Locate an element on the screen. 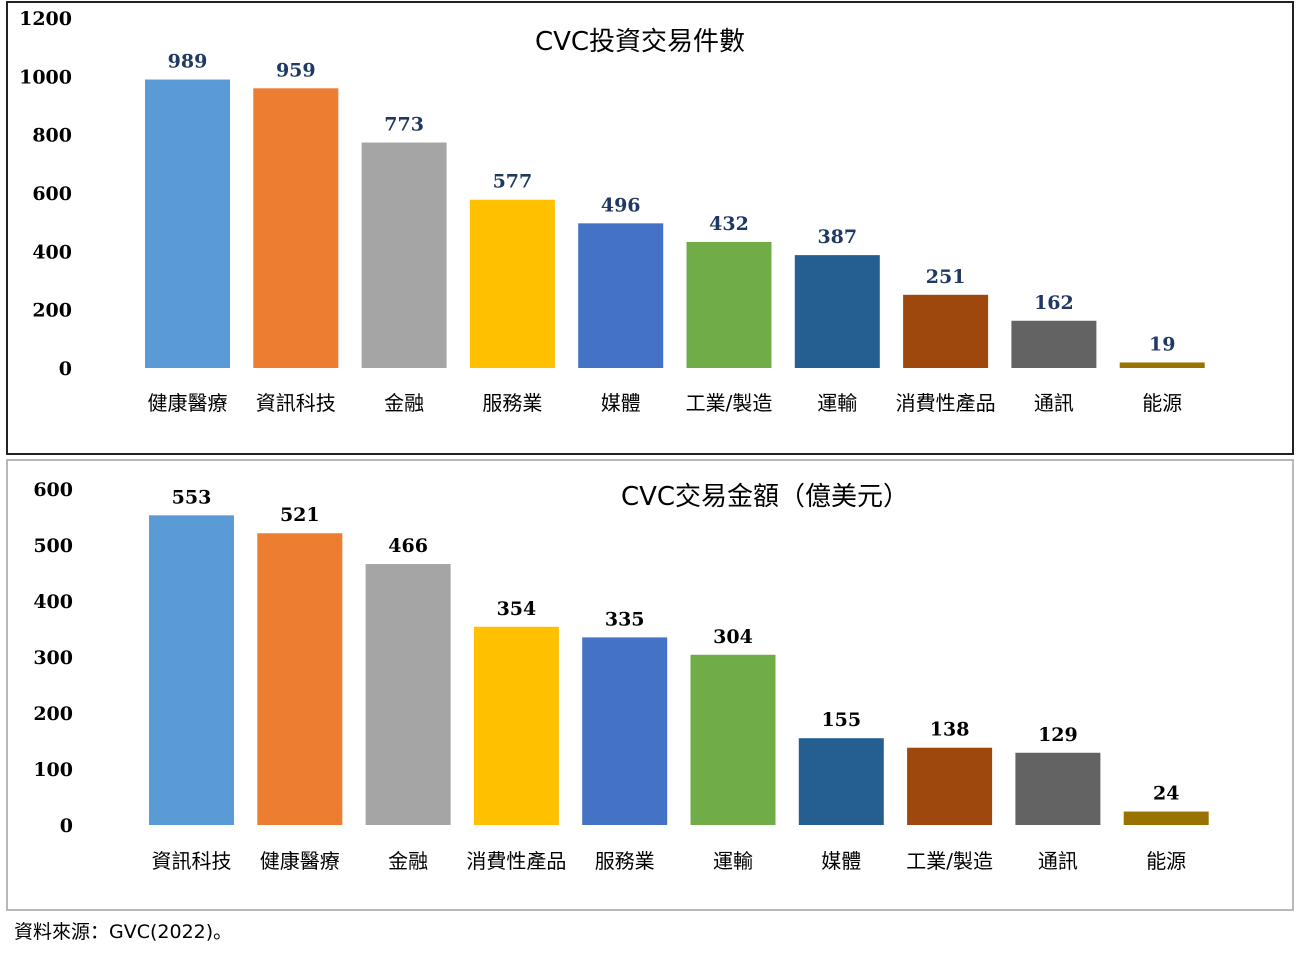 Image resolution: width=1296 pixels, height=958 pixels. count-category-label: 通訊 is located at coordinates (1054, 403).